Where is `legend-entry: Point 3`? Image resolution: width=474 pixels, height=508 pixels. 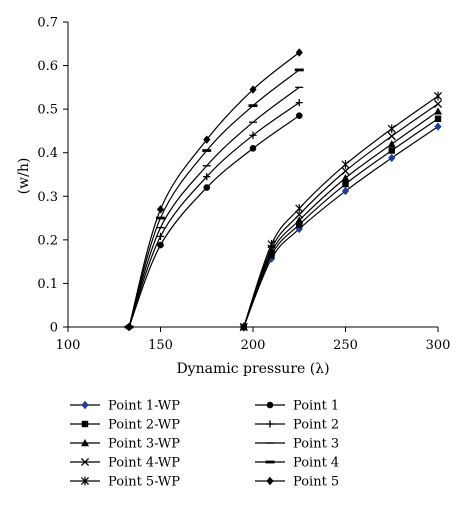 legend-entry: Point 3 is located at coordinates (297, 444).